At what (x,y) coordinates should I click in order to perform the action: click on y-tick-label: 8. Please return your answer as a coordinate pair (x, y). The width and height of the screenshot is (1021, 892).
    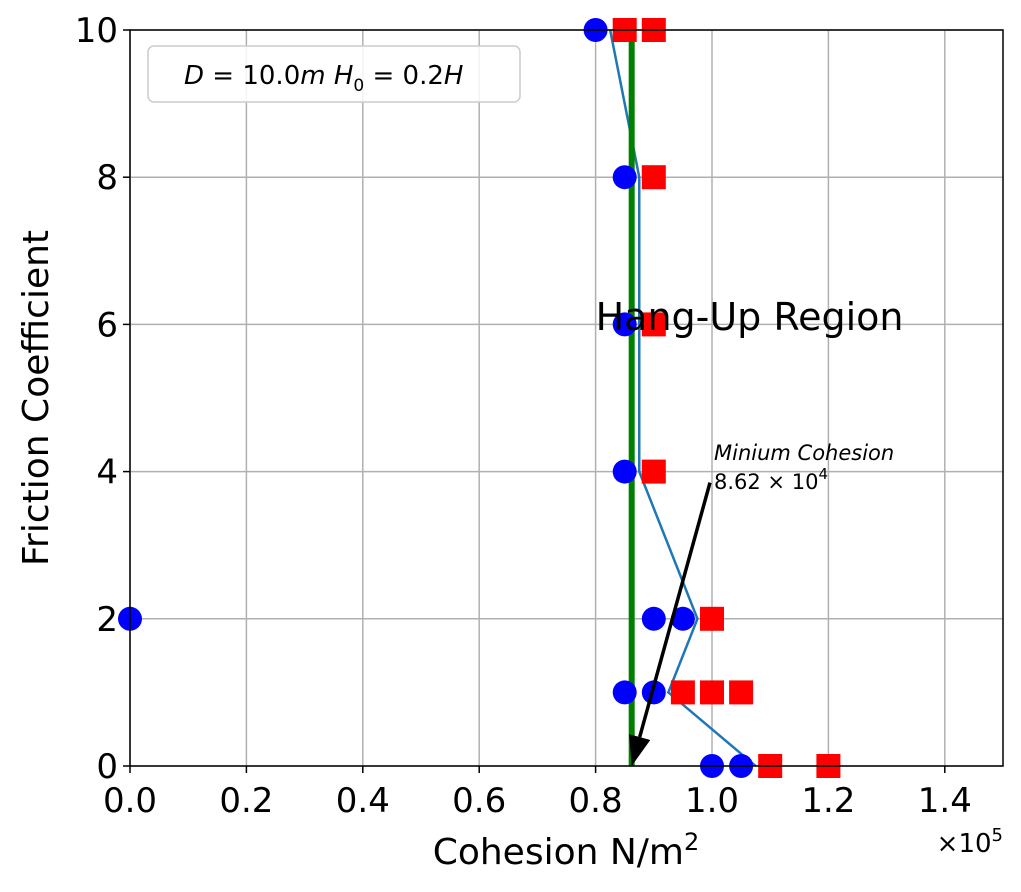
    Looking at the image, I should click on (107, 178).